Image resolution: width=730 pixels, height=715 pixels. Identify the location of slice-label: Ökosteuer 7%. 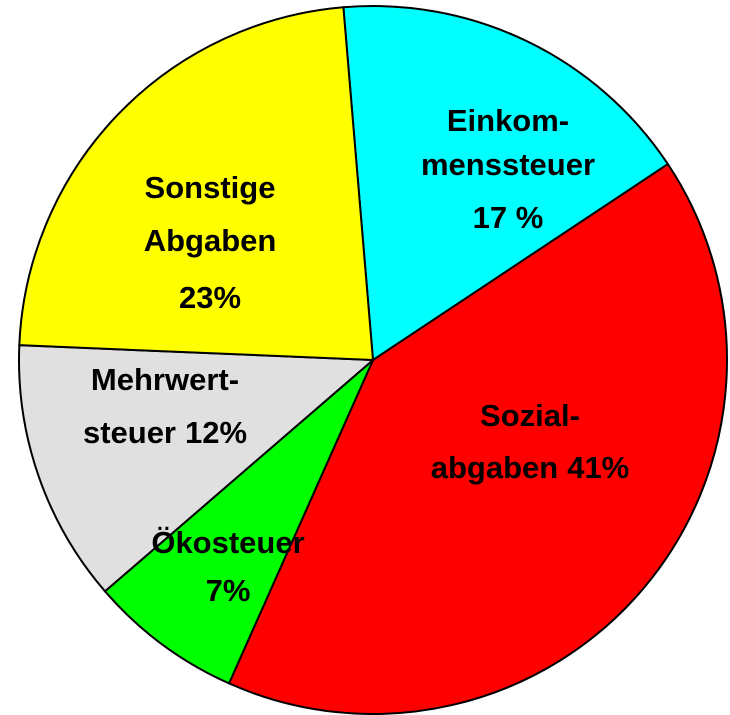
(227, 566).